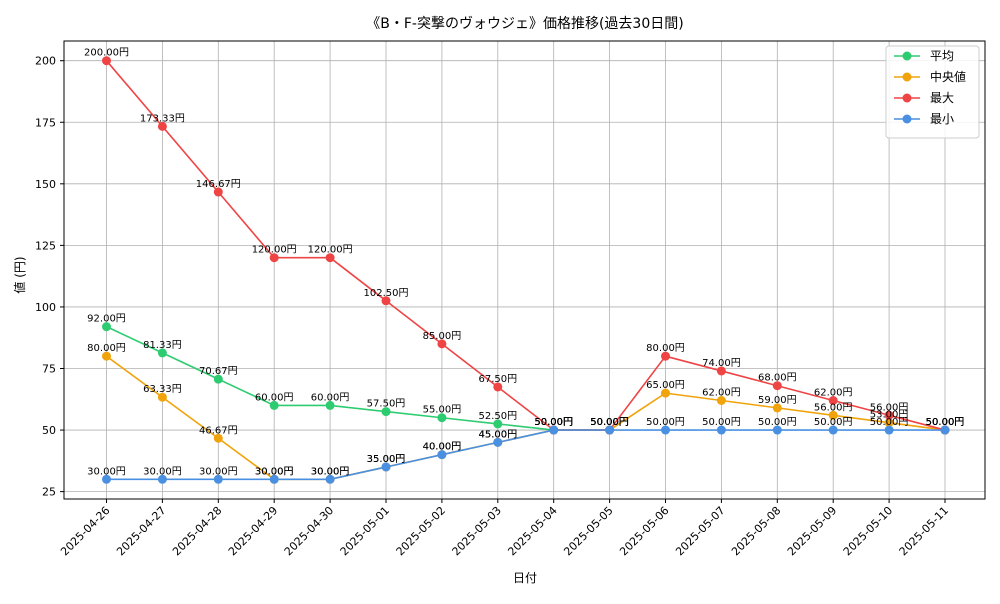  I want to click on data-label: 59.00円, so click(777, 400).